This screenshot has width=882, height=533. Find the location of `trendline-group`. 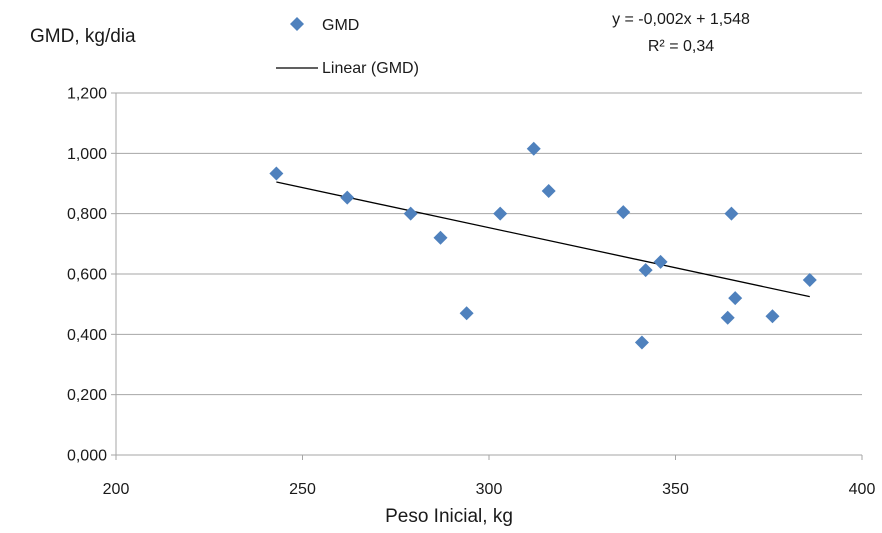

trendline-group is located at coordinates (543, 239).